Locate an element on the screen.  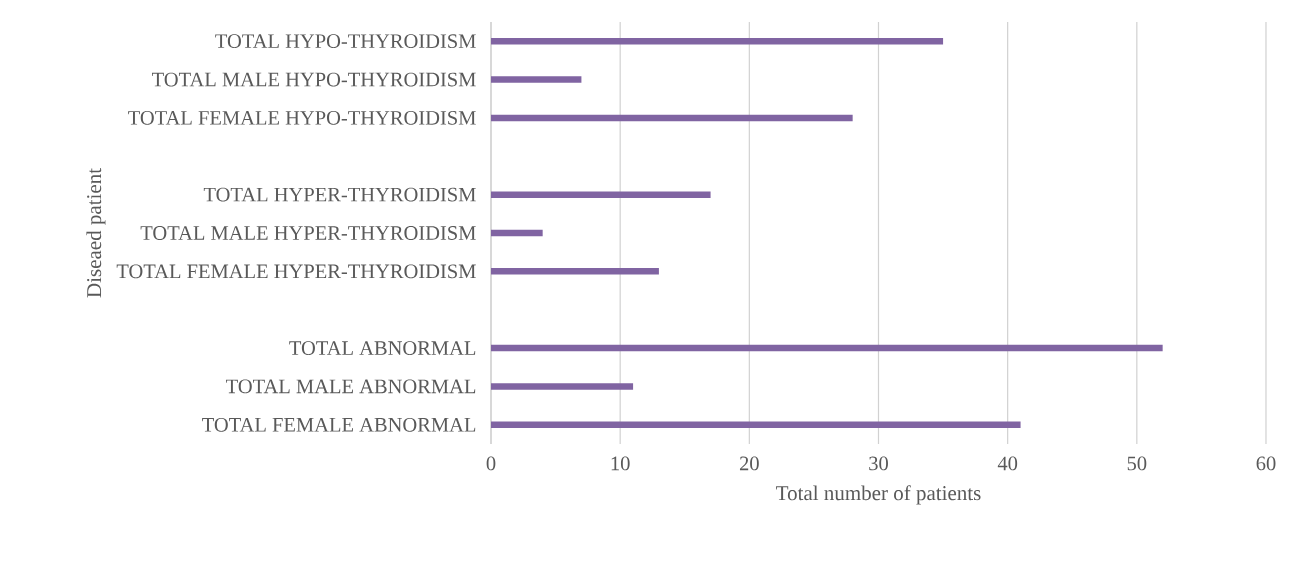
x-tick-label: 20 is located at coordinates (749, 463).